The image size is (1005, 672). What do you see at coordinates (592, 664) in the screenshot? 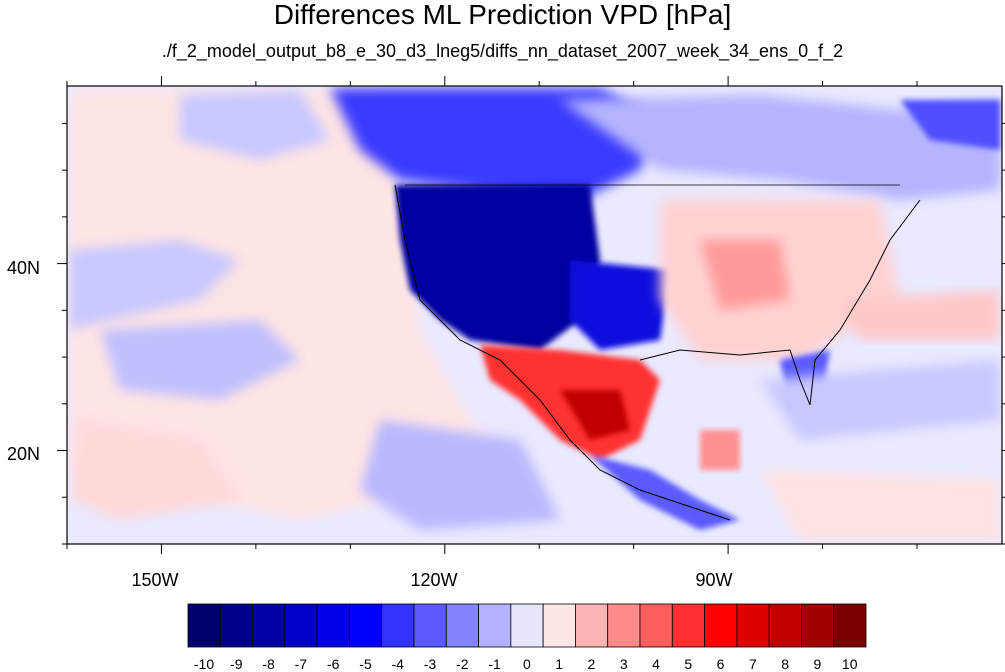
I see `colorbar-label: 2` at bounding box center [592, 664].